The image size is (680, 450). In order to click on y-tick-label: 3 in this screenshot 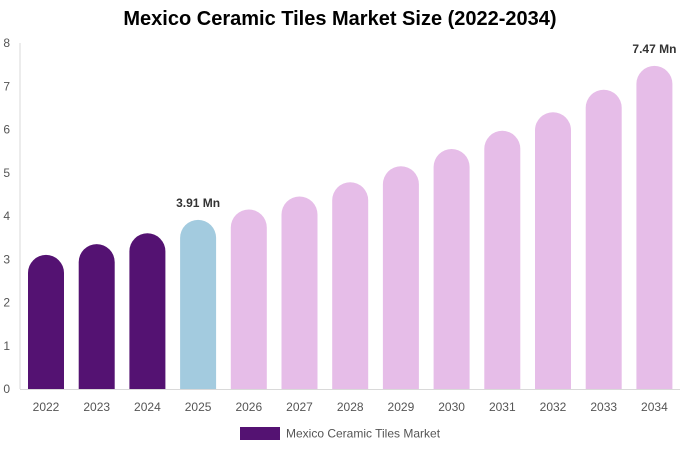, I will do `click(6, 259)`.